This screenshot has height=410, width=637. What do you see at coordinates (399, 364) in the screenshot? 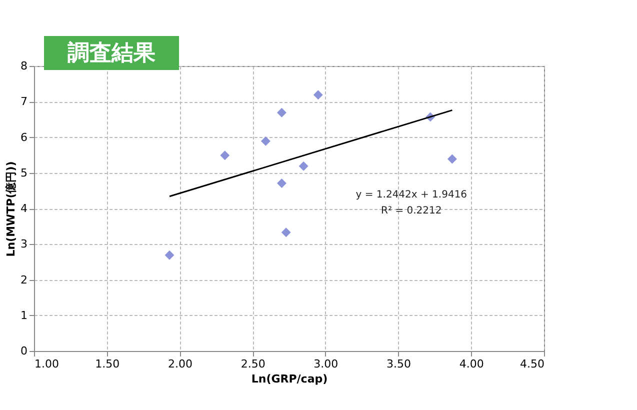
I see `x-tick-label: 3.50` at bounding box center [399, 364].